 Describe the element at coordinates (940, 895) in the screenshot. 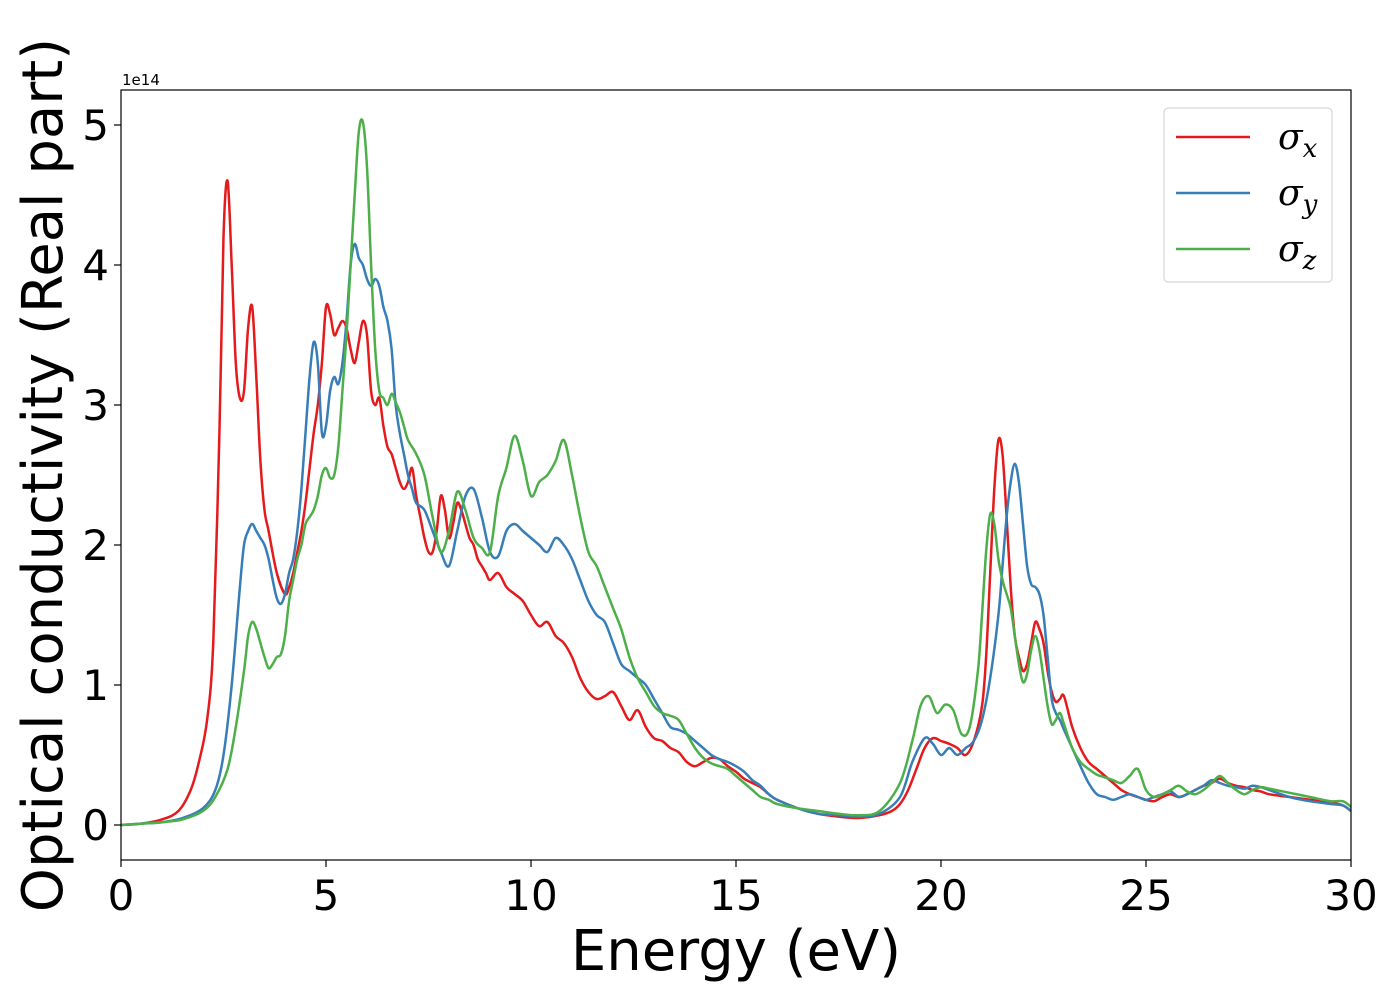

I see `x-tick-label: 20` at that location.